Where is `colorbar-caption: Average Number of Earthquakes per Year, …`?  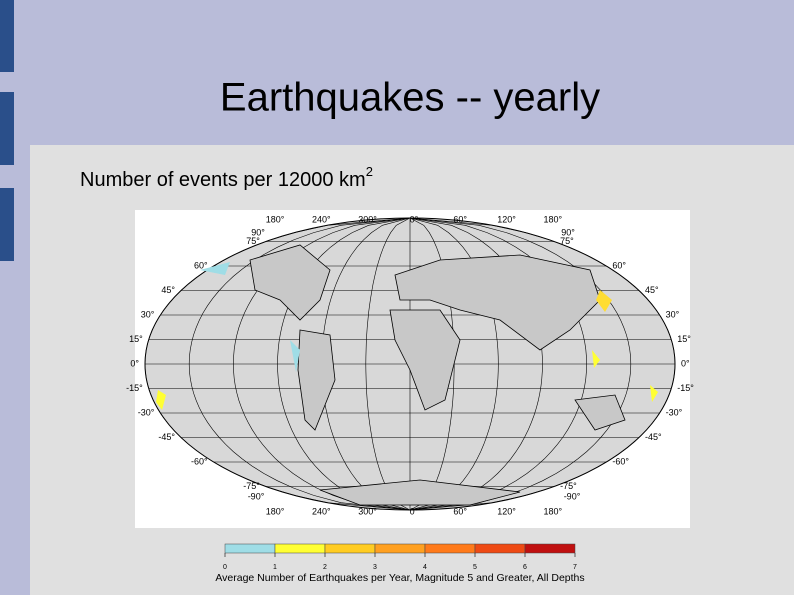
colorbar-caption: Average Number of Earthquakes per Year, … is located at coordinates (399, 578).